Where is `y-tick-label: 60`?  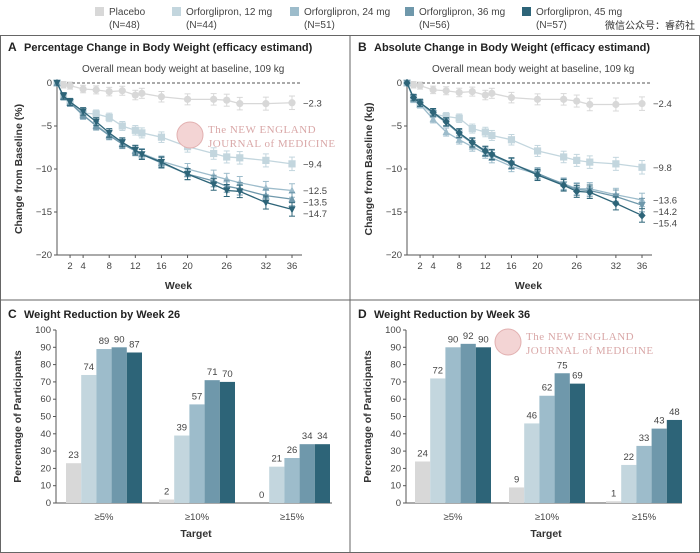
y-tick-label: 60 is located at coordinates (45, 399).